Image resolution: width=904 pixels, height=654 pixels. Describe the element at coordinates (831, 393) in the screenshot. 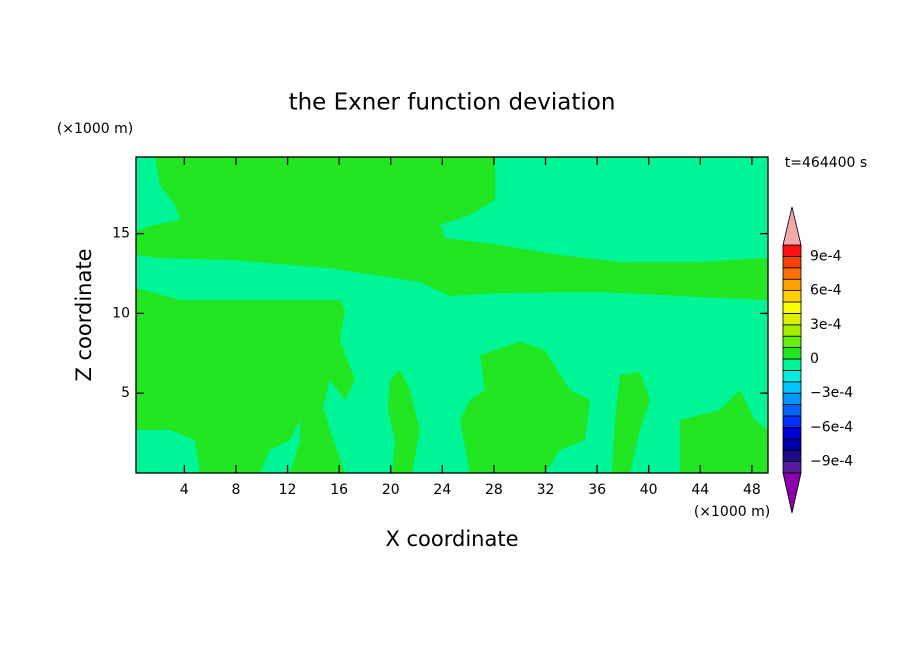

I see `colorbar-tick-label: −3e-4` at that location.